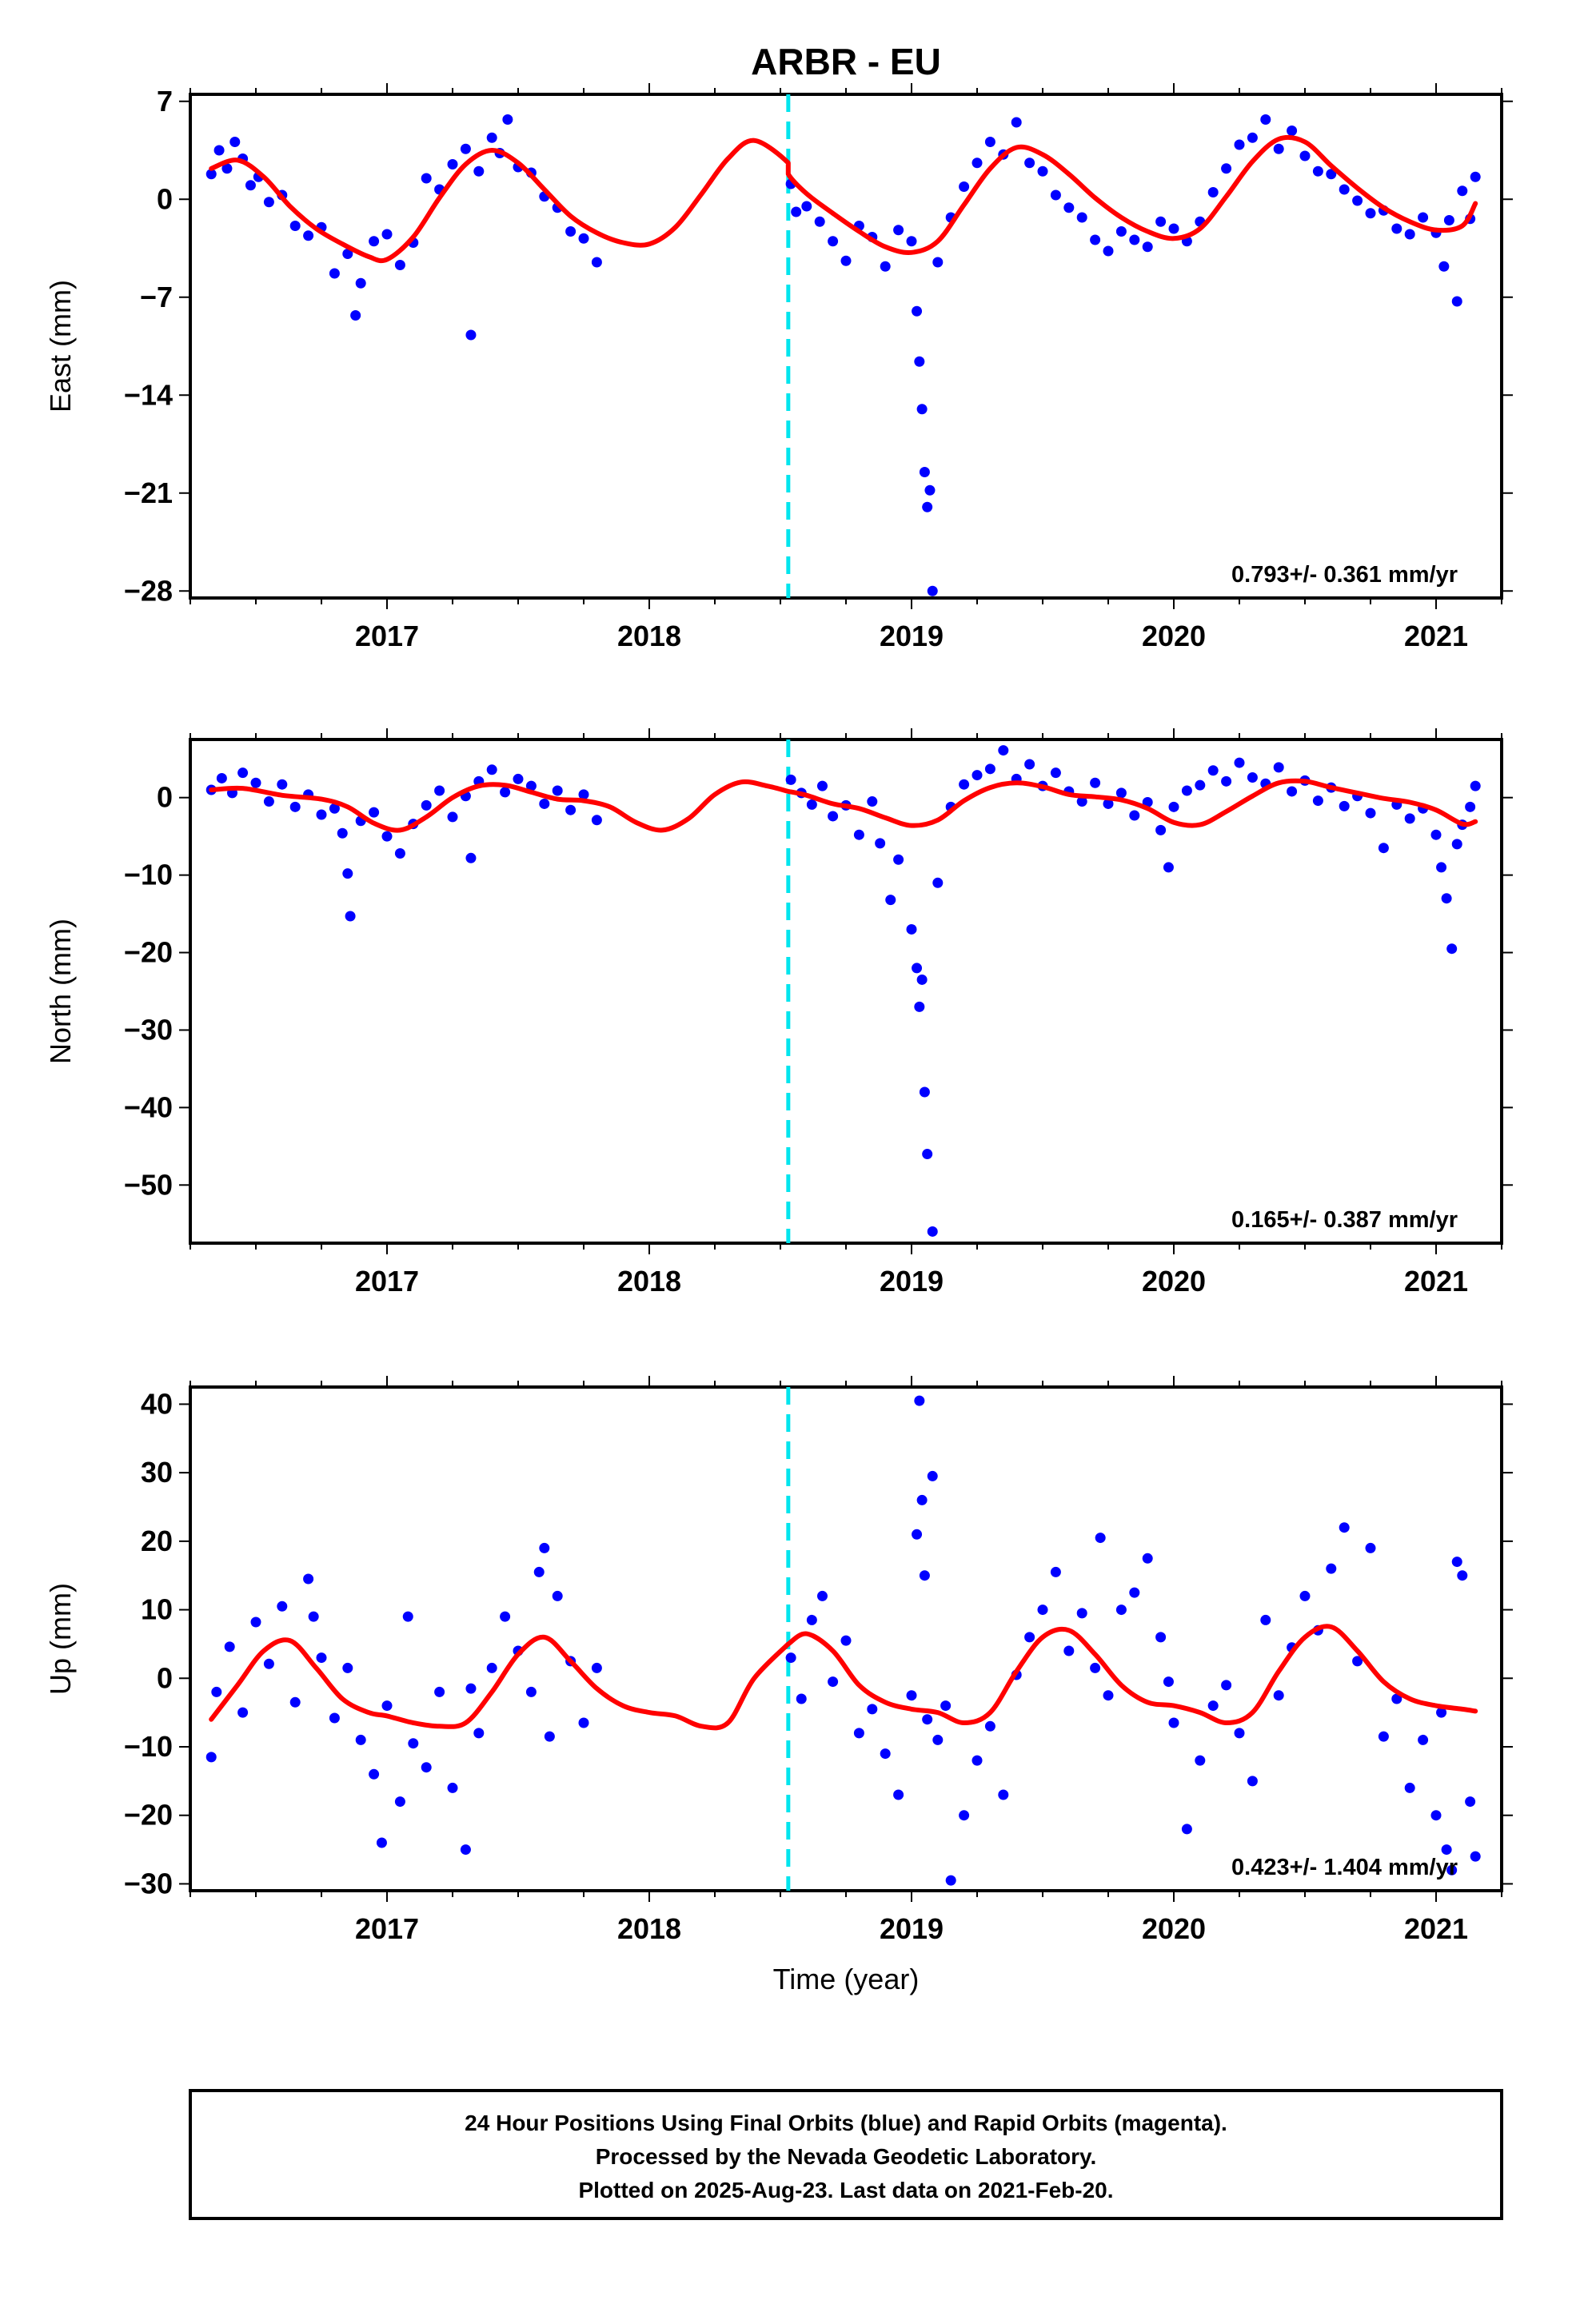  What do you see at coordinates (61, 991) in the screenshot?
I see `y-axis-label-north: North (mm)` at bounding box center [61, 991].